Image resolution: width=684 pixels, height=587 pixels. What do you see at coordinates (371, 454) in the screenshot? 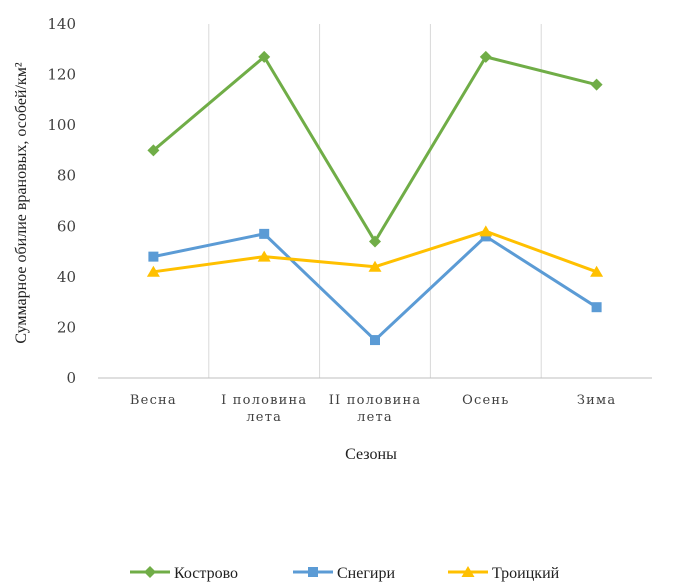
I see `x-axis-title: Сезоны` at bounding box center [371, 454].